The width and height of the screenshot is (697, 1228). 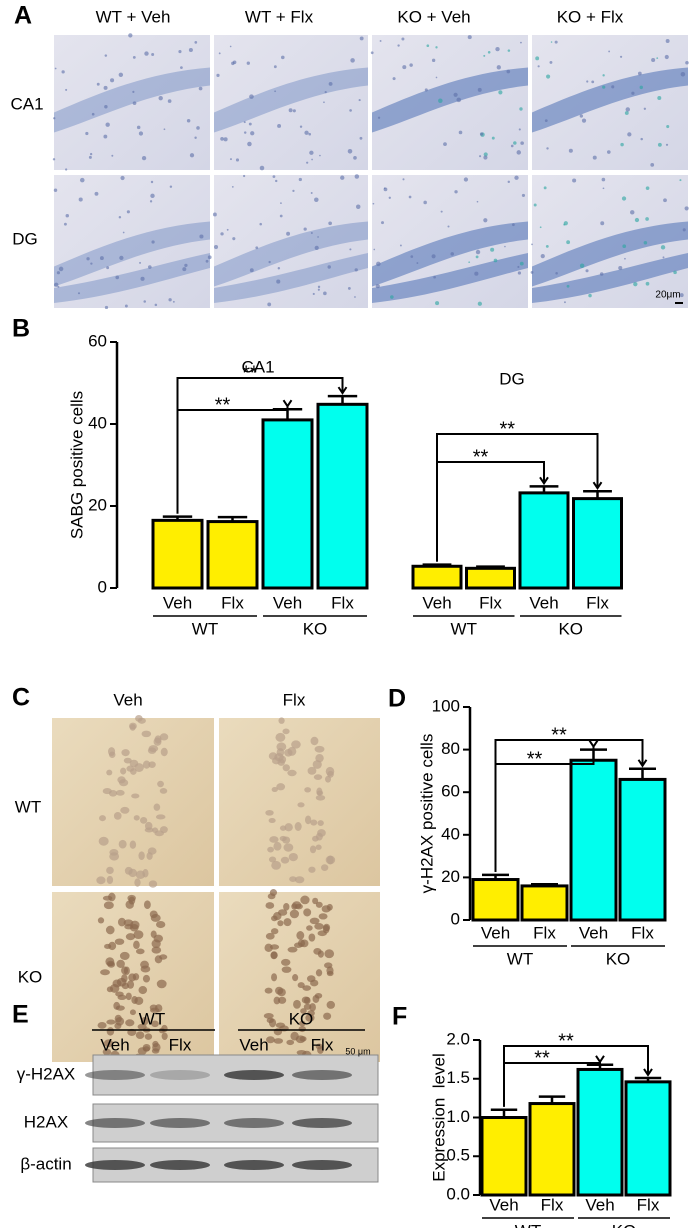 What do you see at coordinates (46, 1121) in the screenshot?
I see `blot-row-label: H2AX` at bounding box center [46, 1121].